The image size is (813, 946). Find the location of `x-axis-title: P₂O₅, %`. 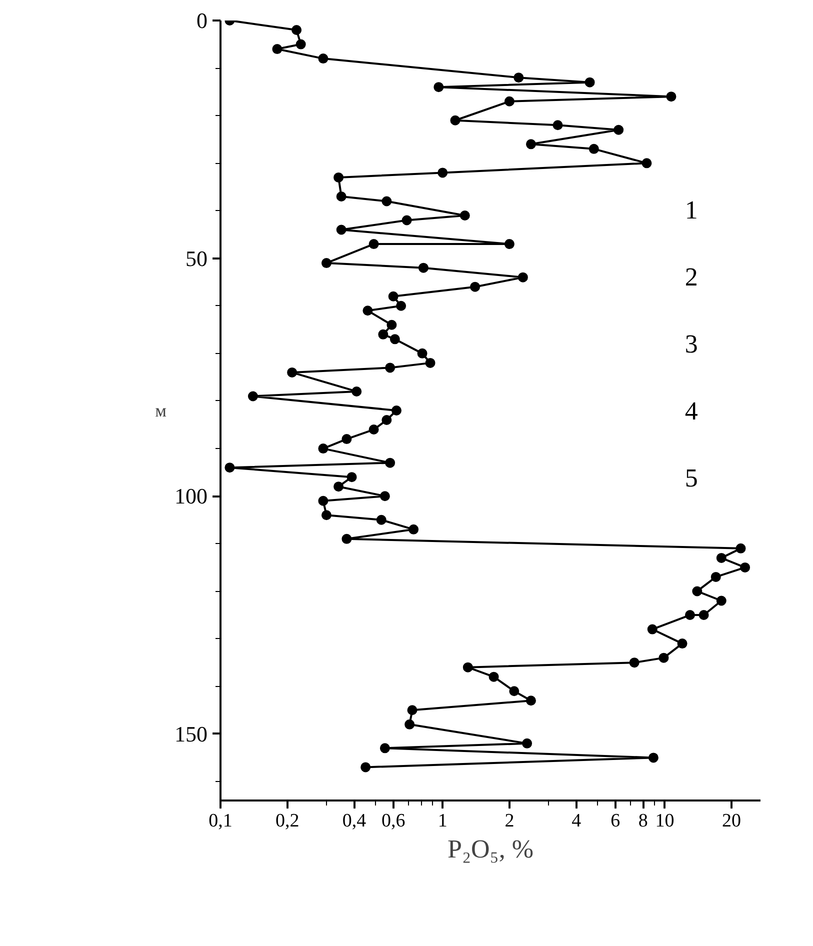

x-axis-title: P₂O₅, % is located at coordinates (490, 849).